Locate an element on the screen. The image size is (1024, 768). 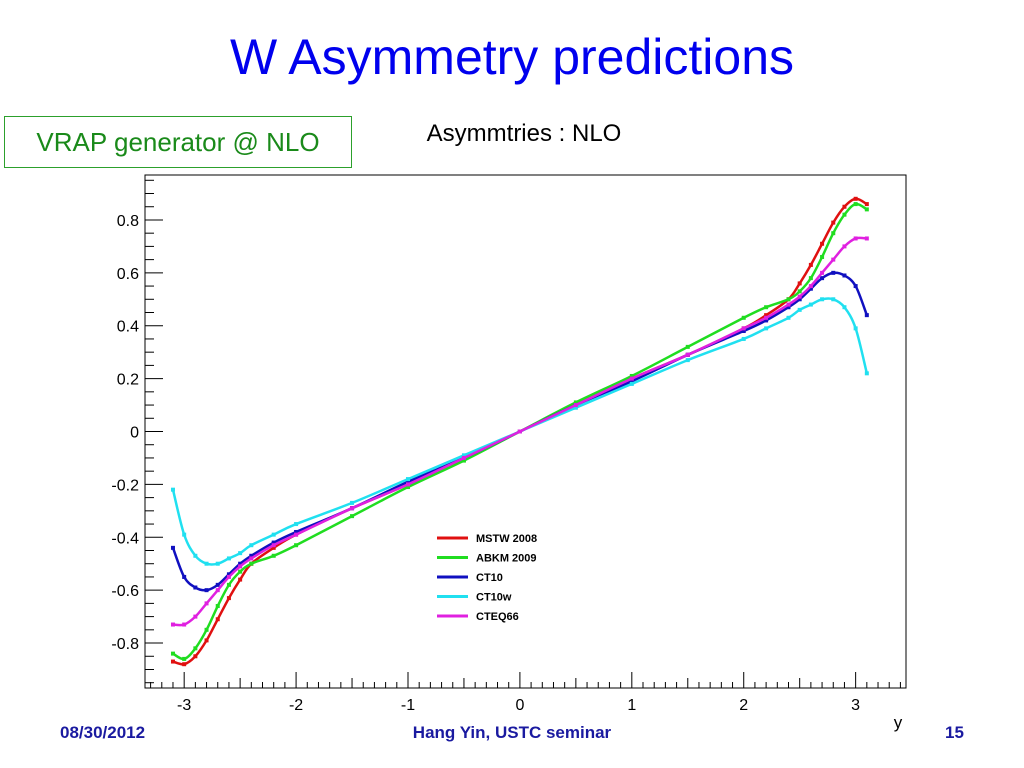
x-tick-label: 2 is located at coordinates (743, 705).